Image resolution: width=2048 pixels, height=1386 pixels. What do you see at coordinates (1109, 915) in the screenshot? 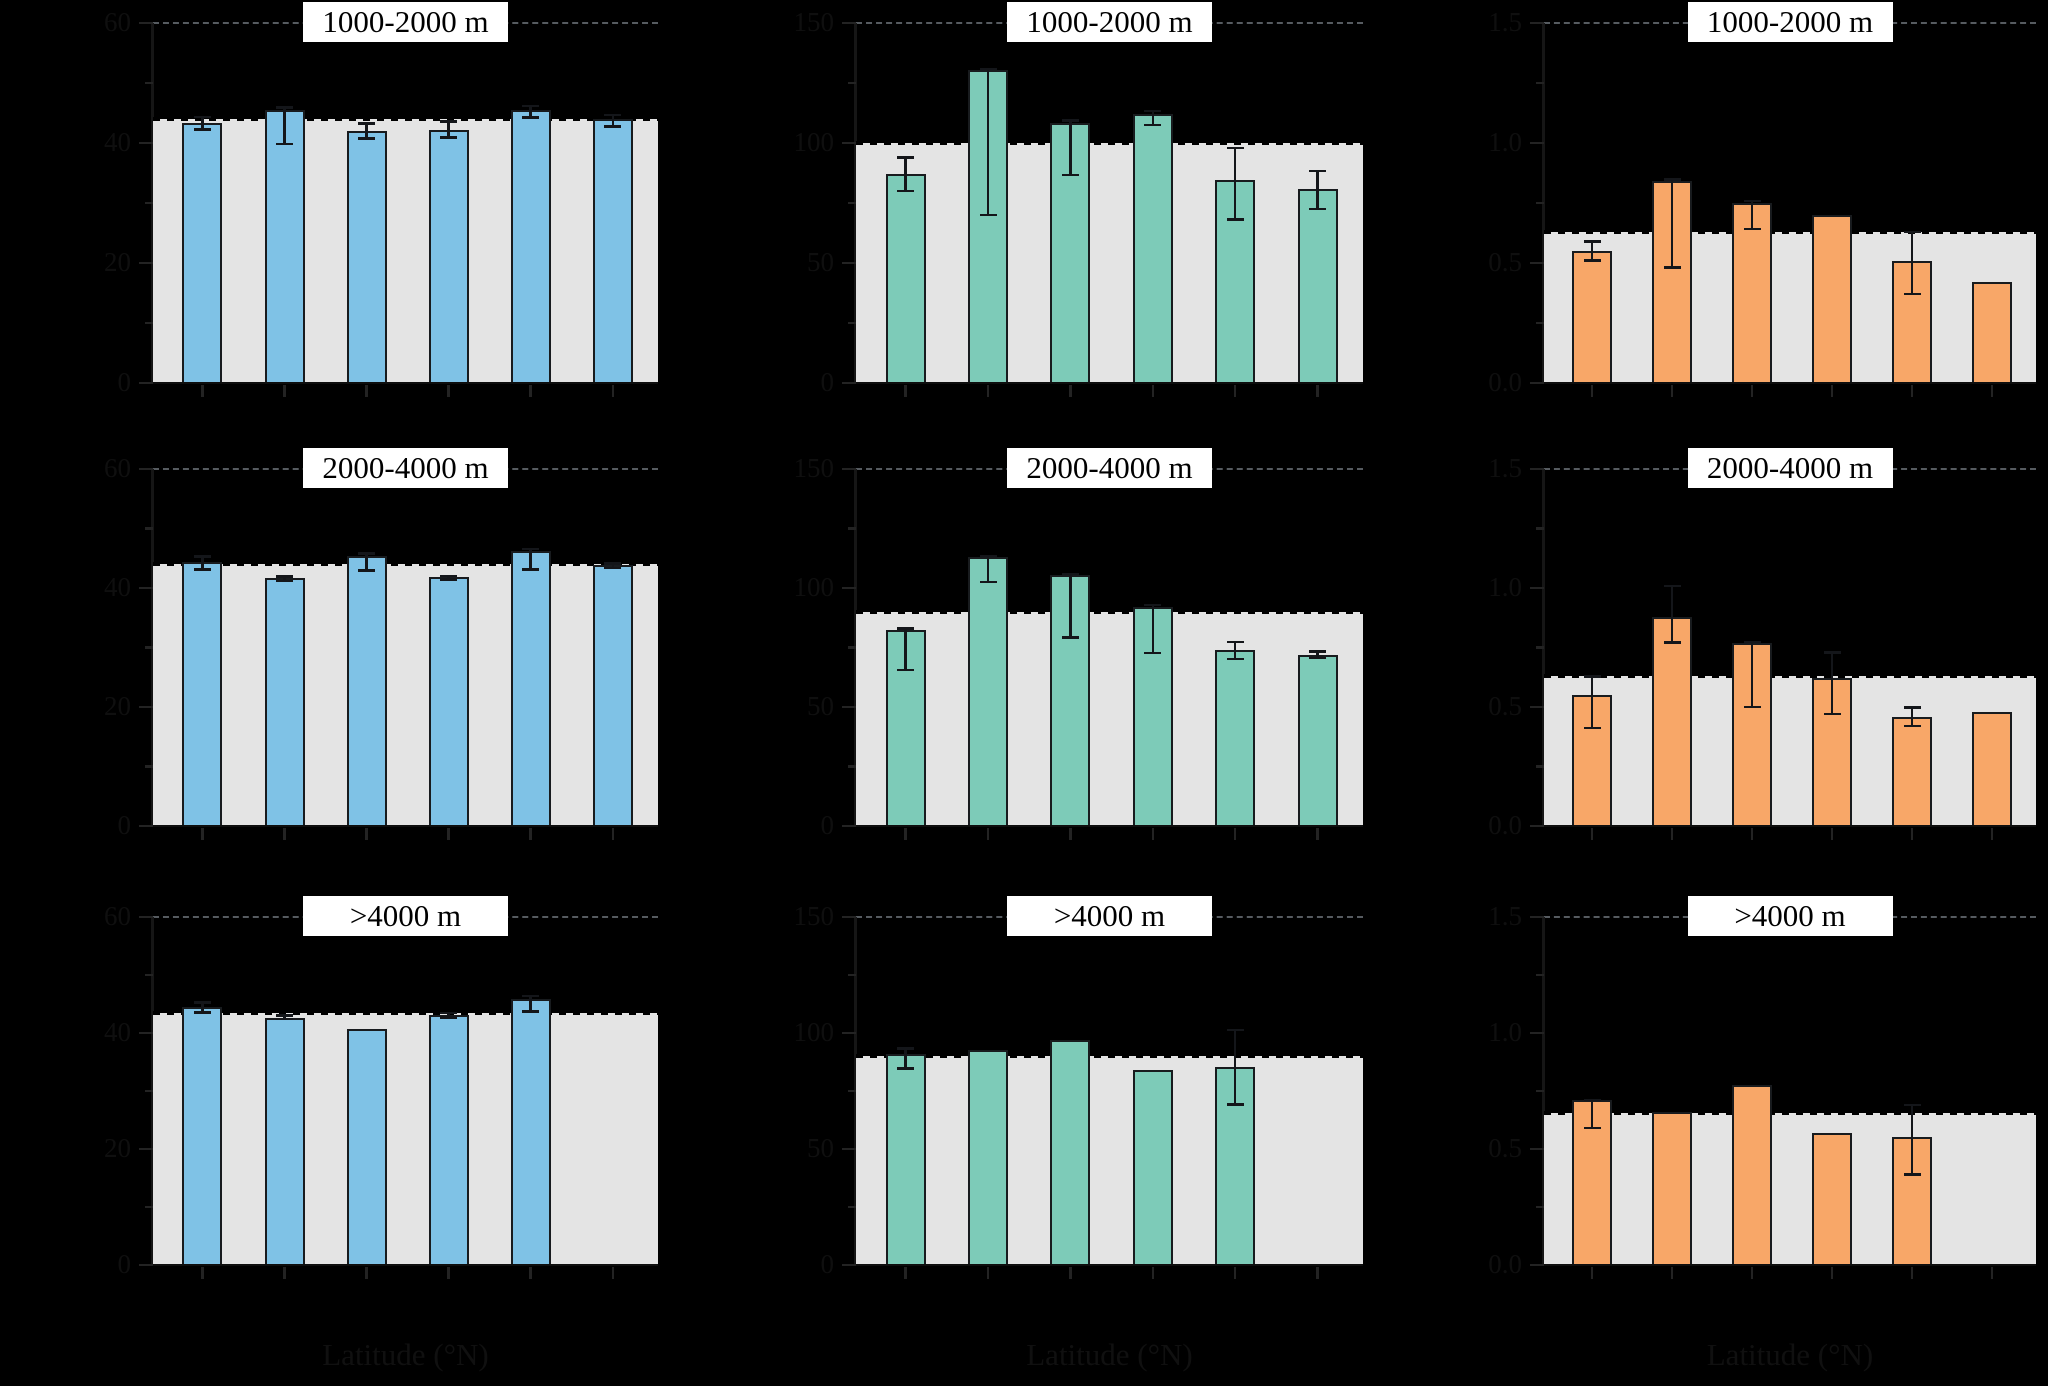
I see `panel-title: >4000 m` at bounding box center [1109, 915].